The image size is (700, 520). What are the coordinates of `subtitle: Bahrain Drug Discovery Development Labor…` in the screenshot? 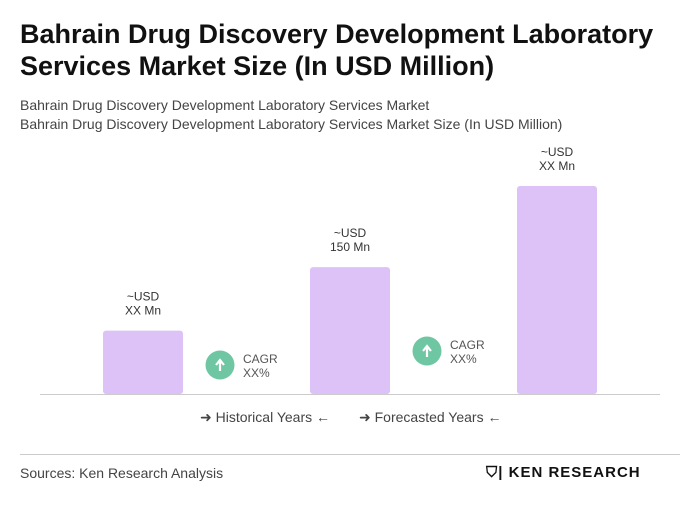 It's located at (225, 105).